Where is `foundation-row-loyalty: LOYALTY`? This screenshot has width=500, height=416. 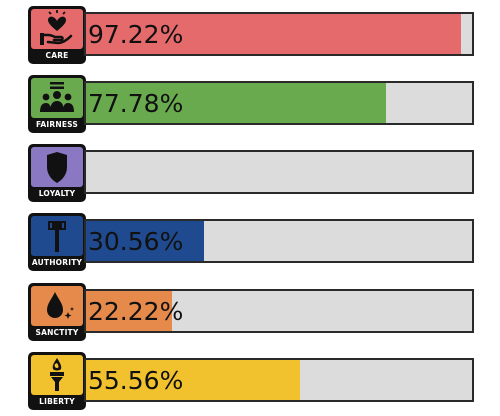
foundation-row-loyalty: LOYALTY is located at coordinates (251, 173).